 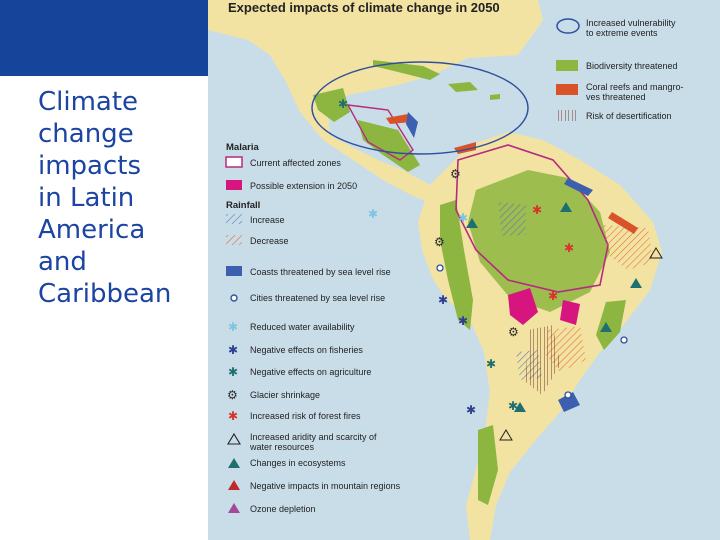 What do you see at coordinates (269, 241) in the screenshot?
I see `legend-rainfall-decrease-label: Decrease` at bounding box center [269, 241].